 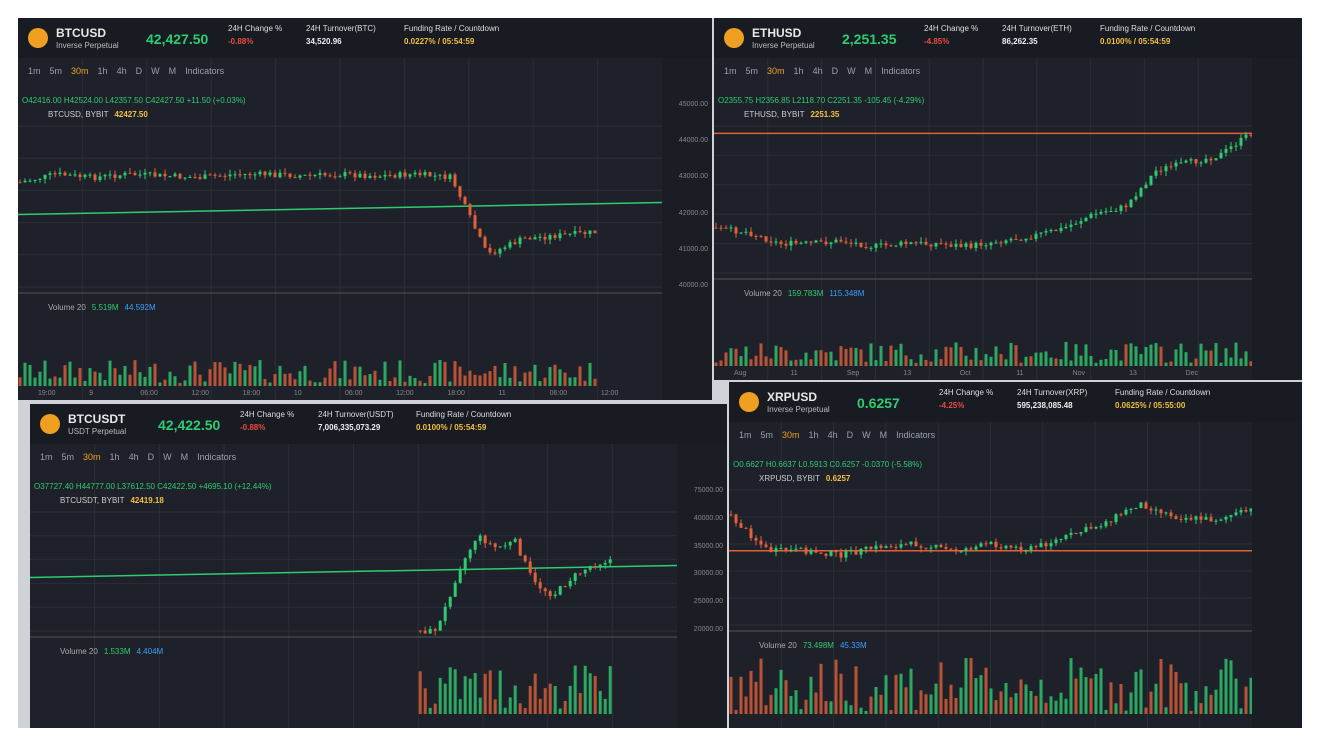 What do you see at coordinates (81, 33) in the screenshot?
I see `symbol: BTCUSD` at bounding box center [81, 33].